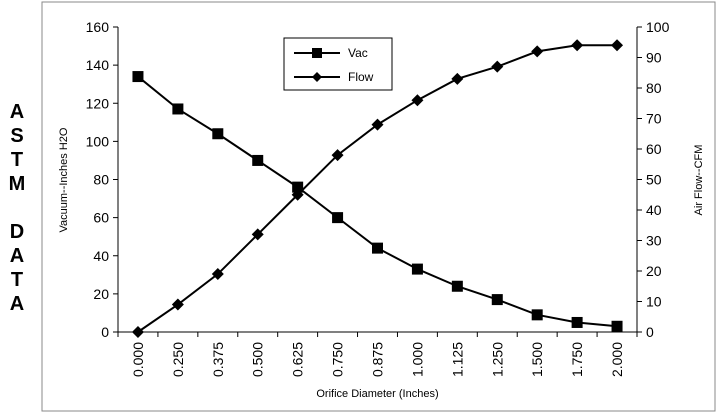  What do you see at coordinates (17, 136) in the screenshot?
I see `side-label-letter: S` at bounding box center [17, 136].